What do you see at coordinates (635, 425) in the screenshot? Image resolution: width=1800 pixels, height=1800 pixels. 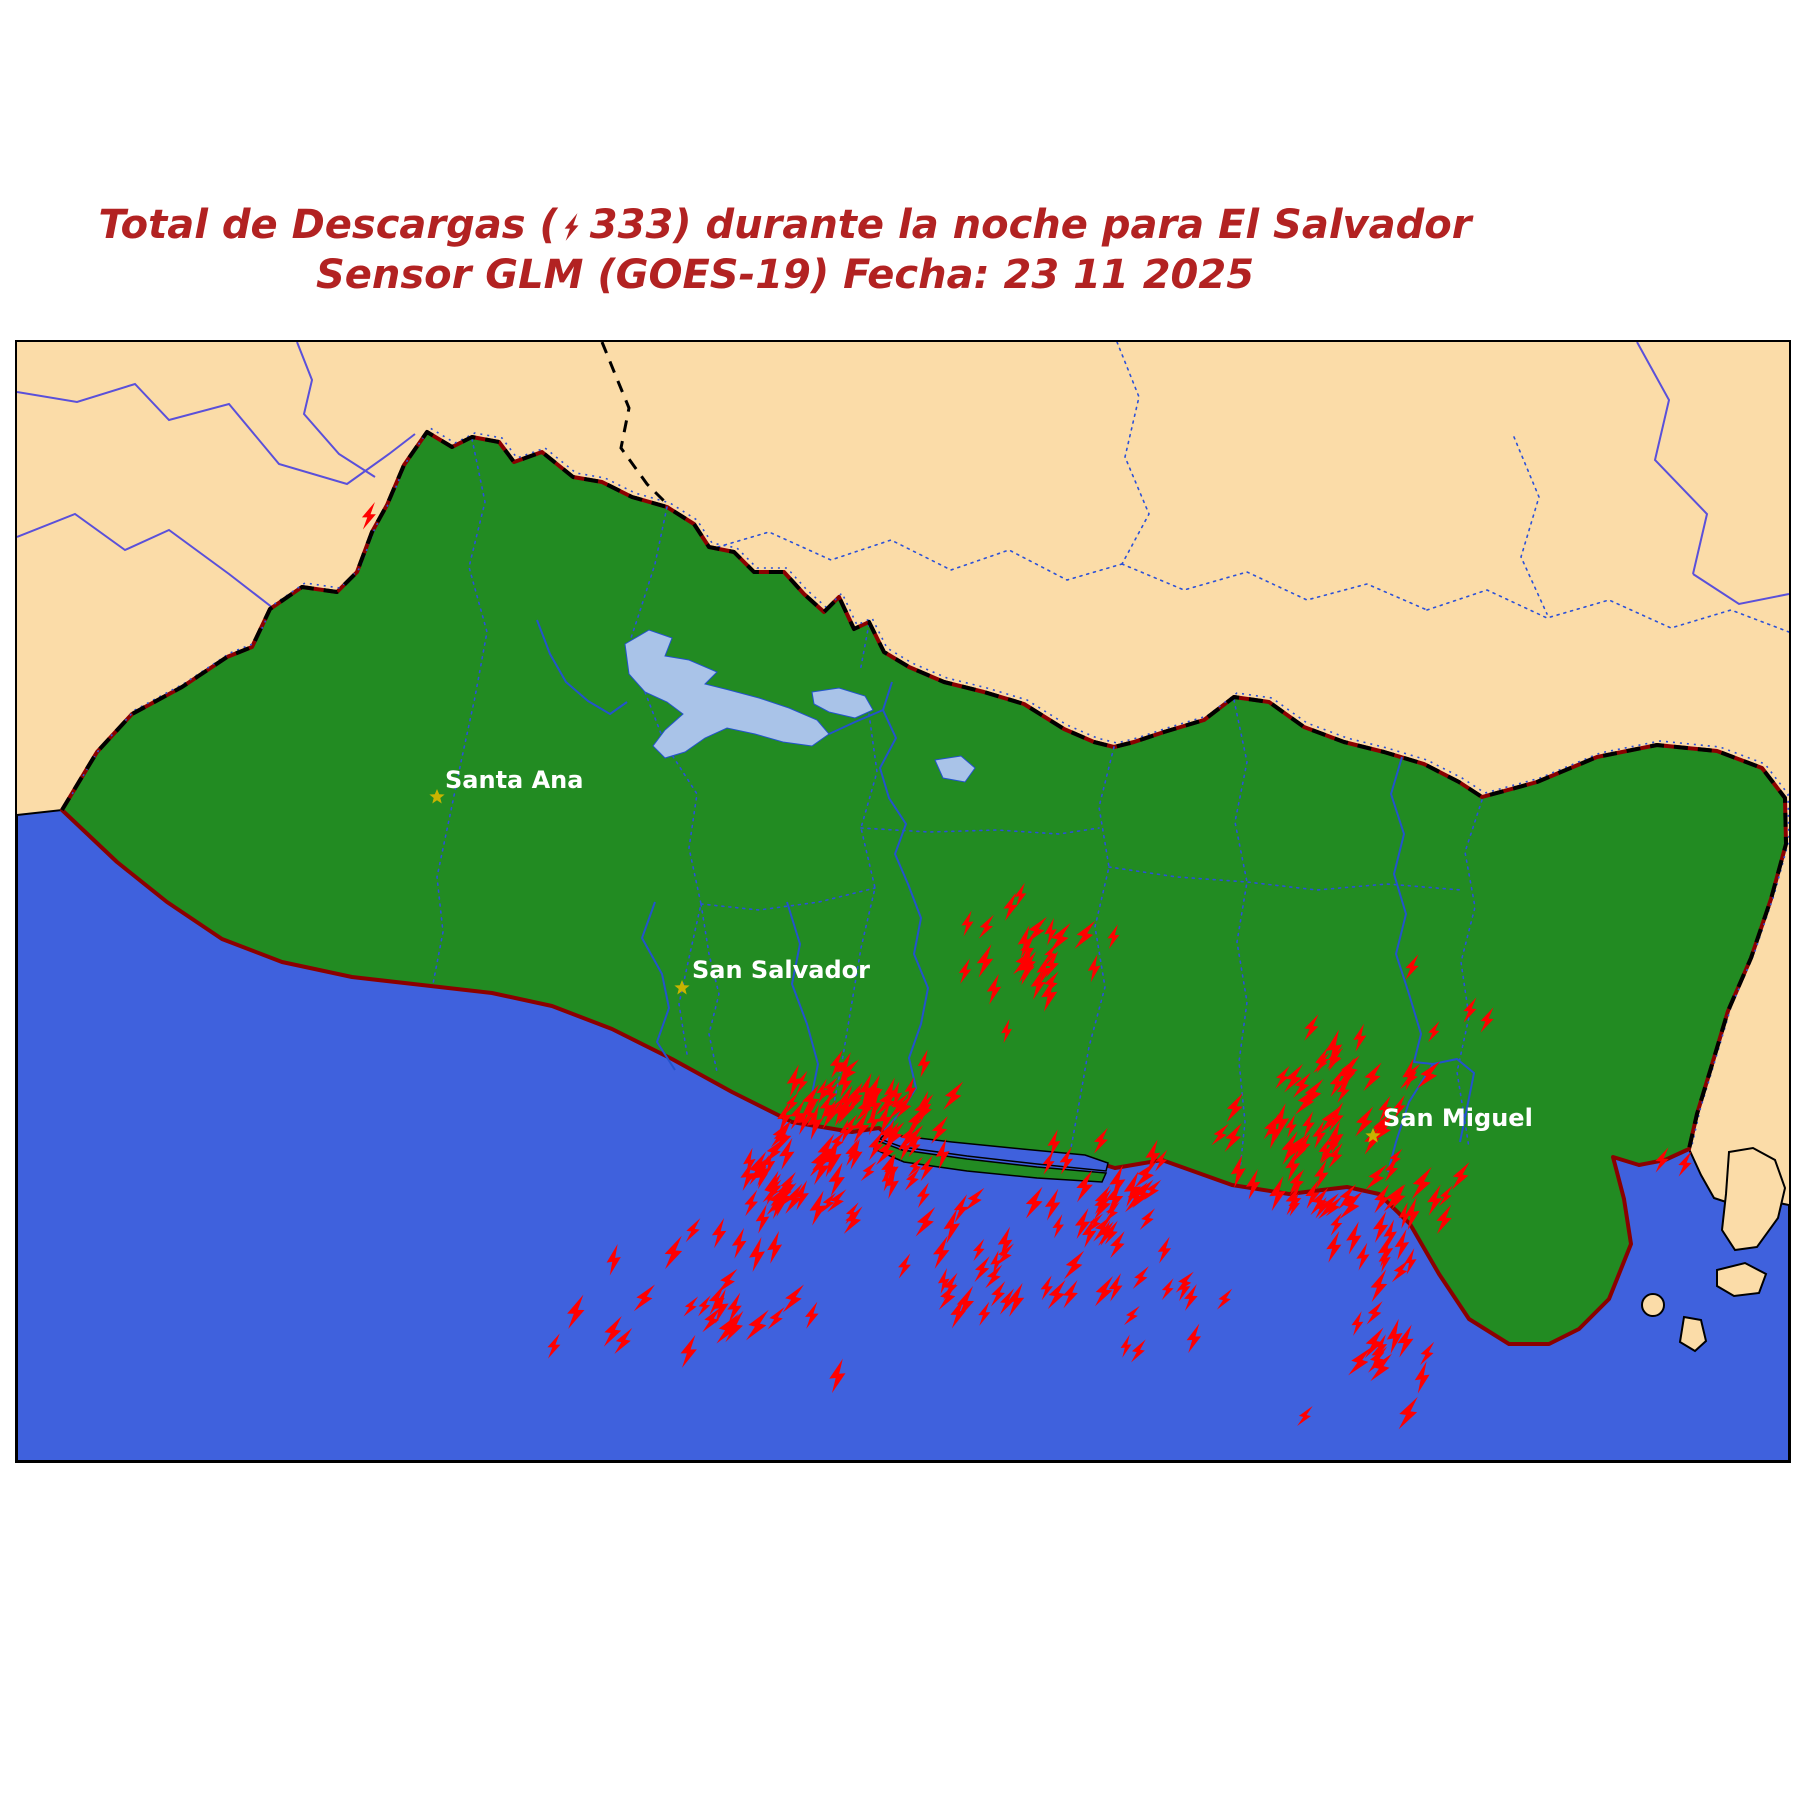 I see `guatemala-honduras-border` at bounding box center [635, 425].